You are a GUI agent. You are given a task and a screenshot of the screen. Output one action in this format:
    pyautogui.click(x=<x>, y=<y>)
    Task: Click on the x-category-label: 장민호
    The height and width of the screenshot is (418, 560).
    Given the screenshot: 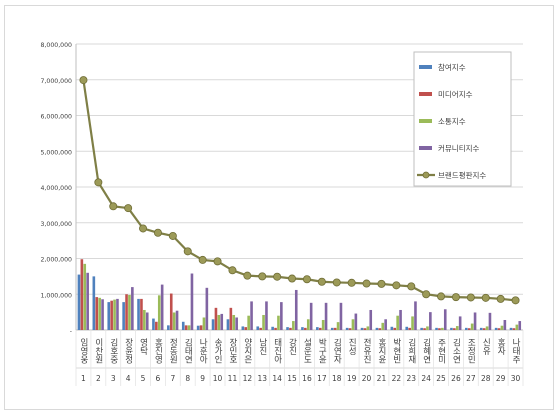 What is the action you would take?
    pyautogui.click(x=232, y=350)
    